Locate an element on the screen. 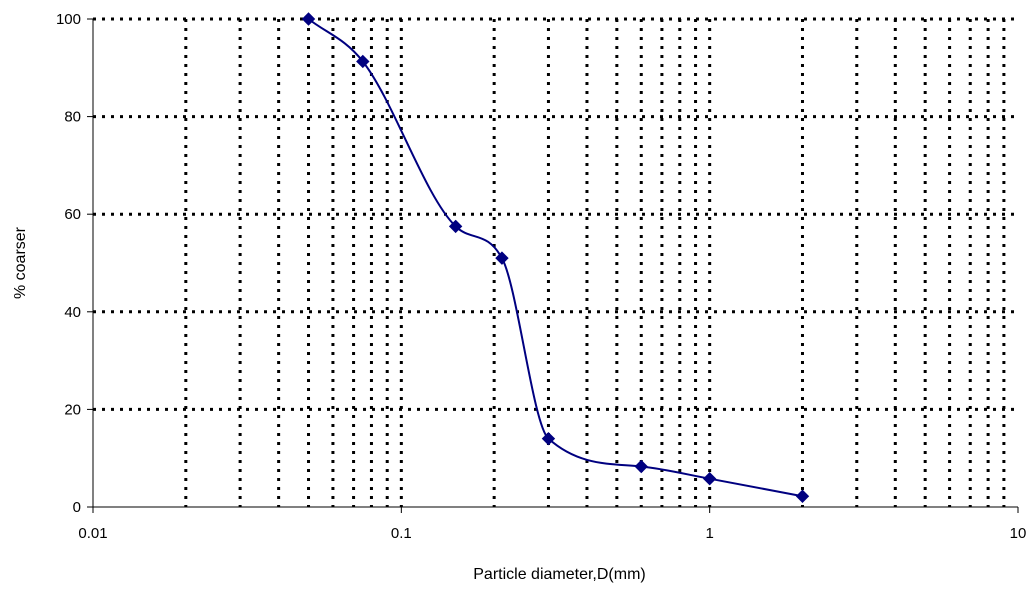 This screenshot has width=1034, height=592. x-tick-label: 0.01 is located at coordinates (92, 533).